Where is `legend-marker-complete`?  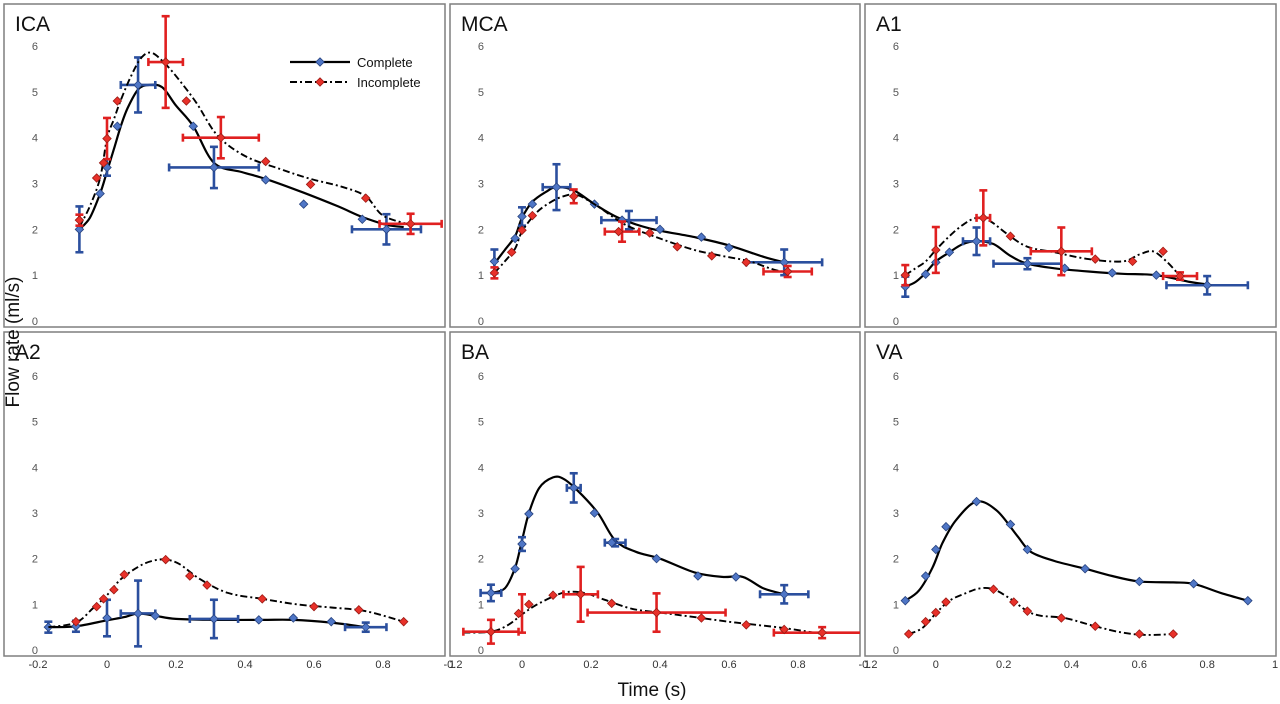 legend-marker-complete is located at coordinates (320, 62).